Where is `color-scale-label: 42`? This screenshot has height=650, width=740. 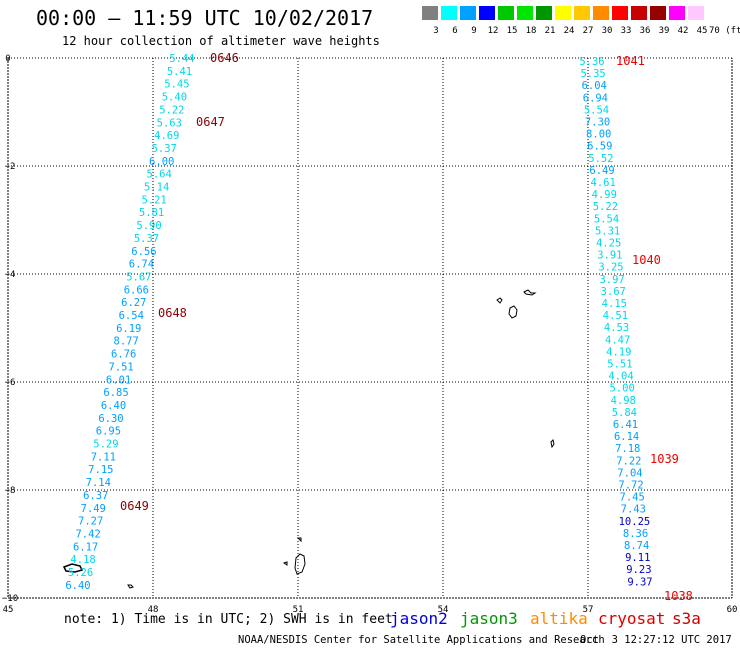 color-scale-label: 42 is located at coordinates (683, 31).